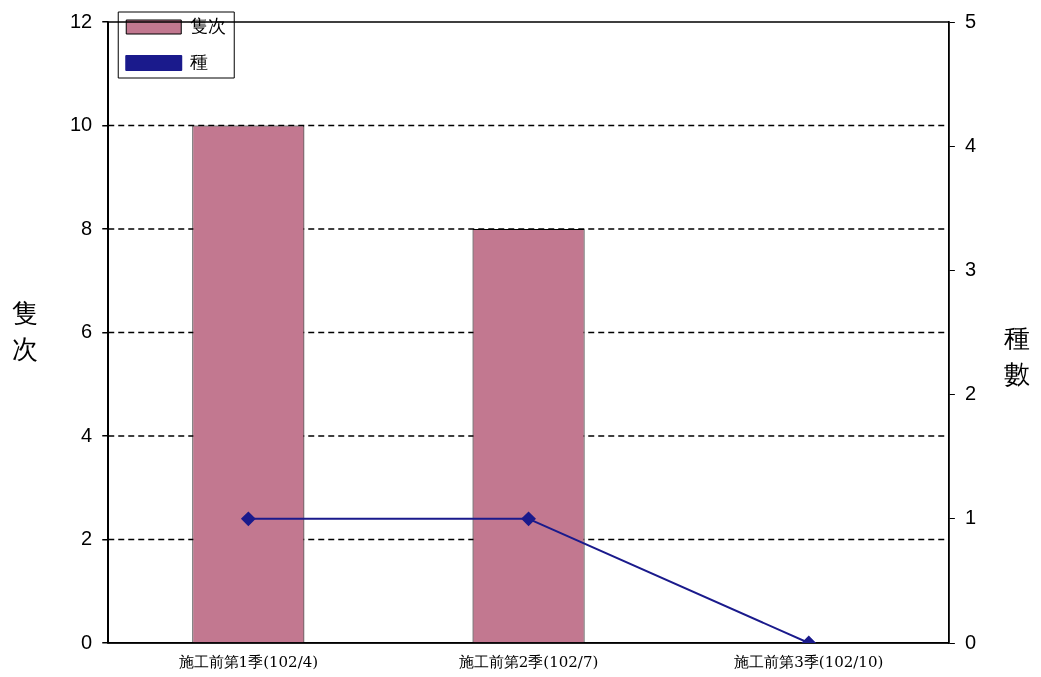 The width and height of the screenshot is (1041, 677). What do you see at coordinates (970, 268) in the screenshot?
I see `y2-tick-label: 3` at bounding box center [970, 268].